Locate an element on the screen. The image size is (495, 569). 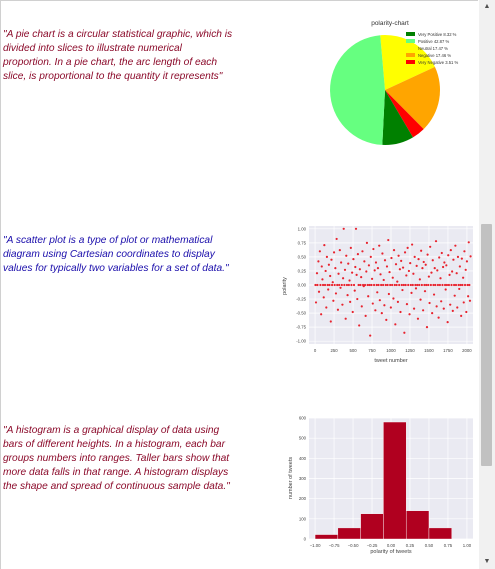
y-tick-label: -0.50 is located at coordinates (301, 313).